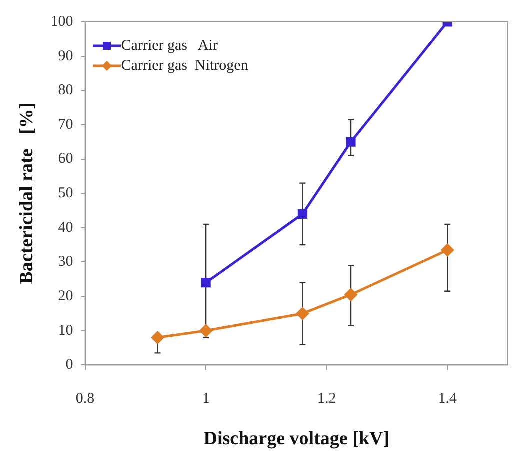  Describe the element at coordinates (85, 399) in the screenshot. I see `x-tick-label: 0.8` at that location.